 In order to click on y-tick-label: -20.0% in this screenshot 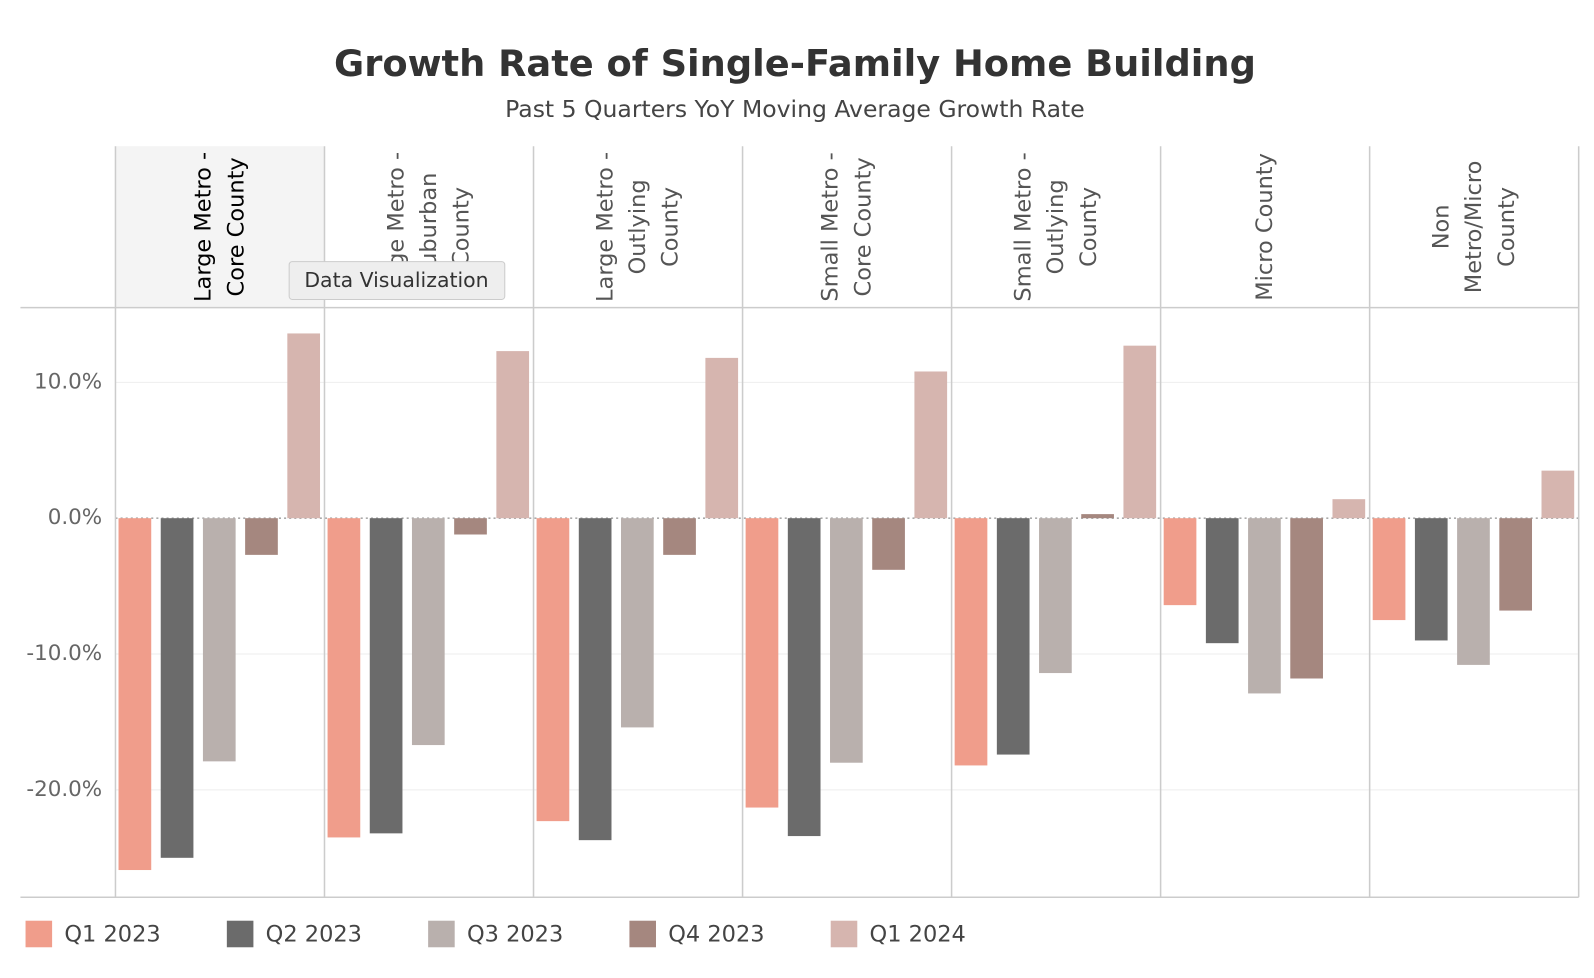, I will do `click(64, 789)`.